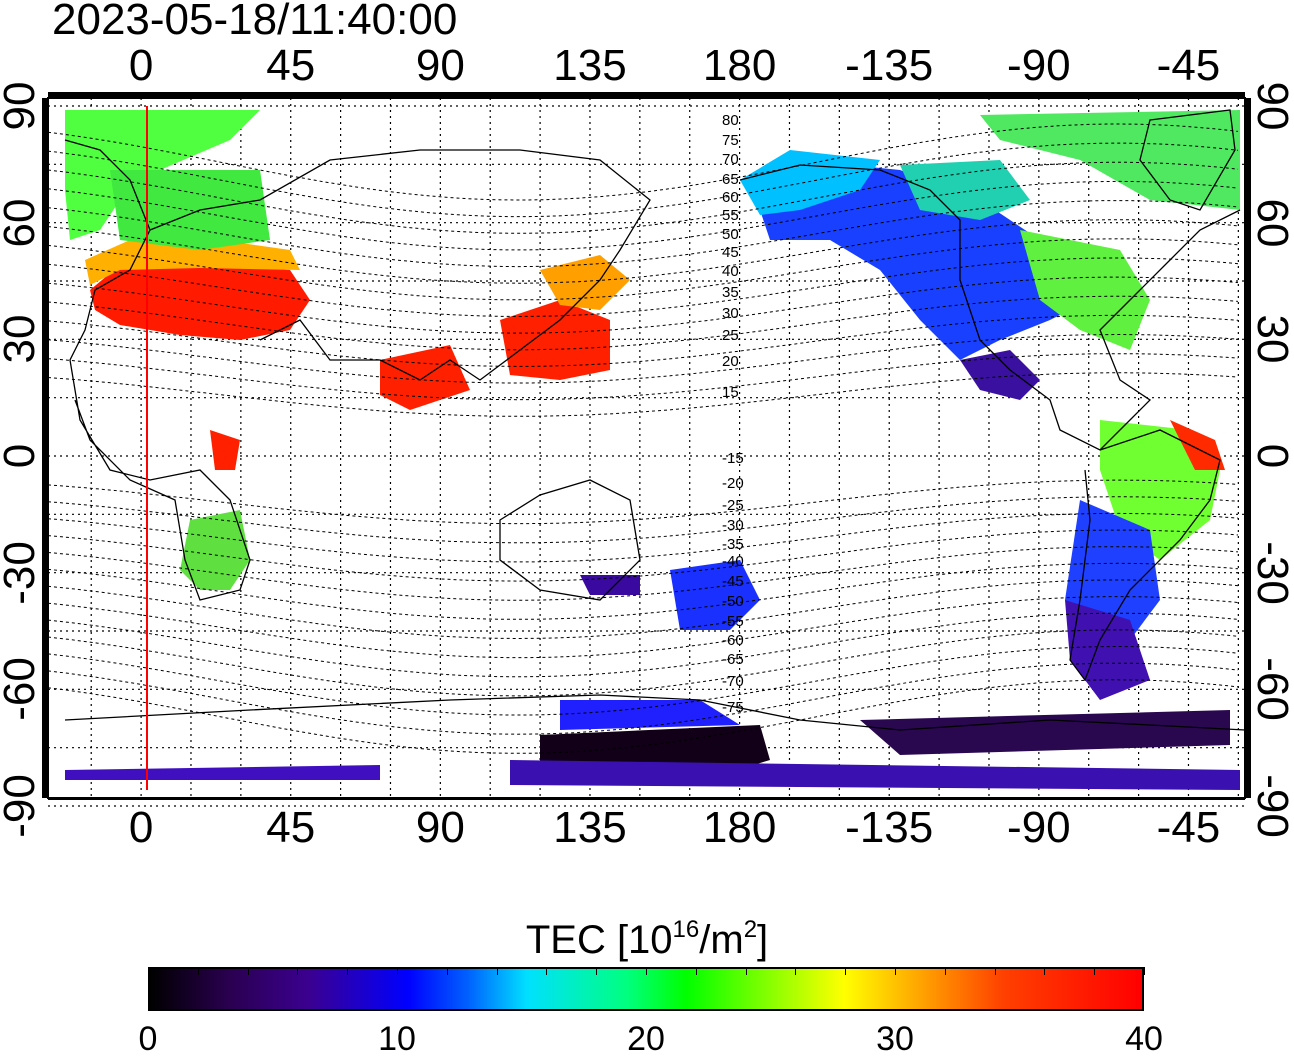 This screenshot has width=1294, height=1058. I want to click on tec-europe-red, so click(200, 301).